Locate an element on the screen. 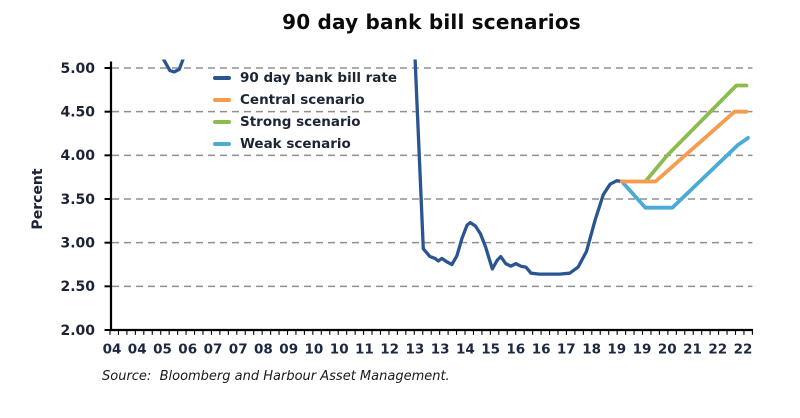 Image resolution: width=800 pixels, height=418 pixels. x-tick-label: 18 is located at coordinates (591, 350).